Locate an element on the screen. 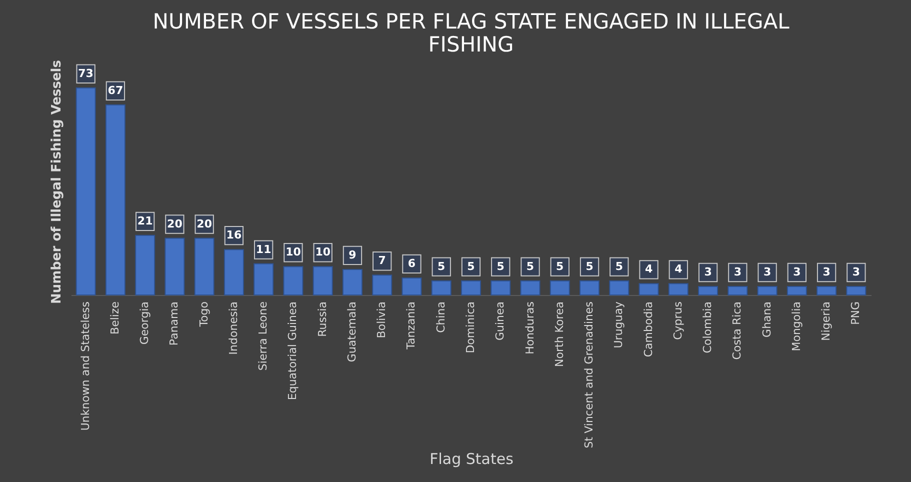 The image size is (911, 482). x-tick-label: Sierra Leone is located at coordinates (263, 336).